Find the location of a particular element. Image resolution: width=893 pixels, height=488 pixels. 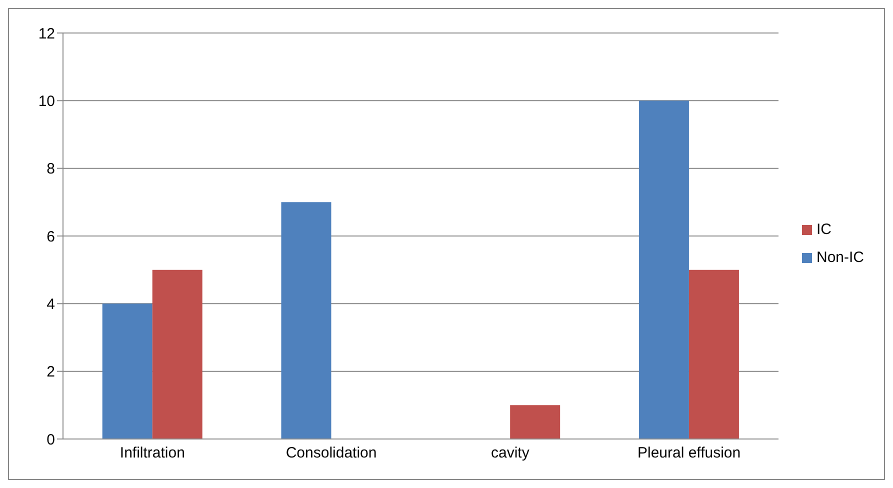

y-tick-label: 8 is located at coordinates (50, 169).